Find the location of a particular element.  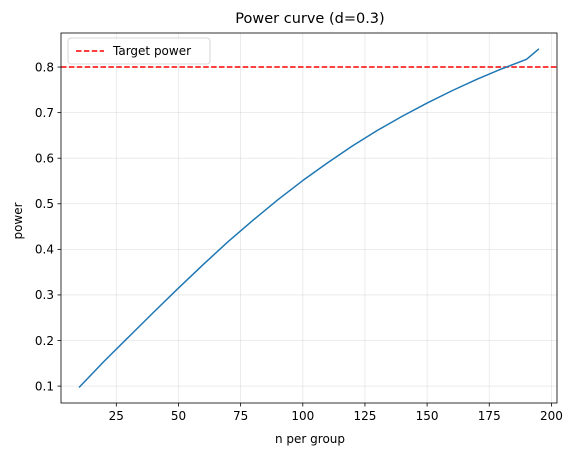

y-tick-label: 0.4 is located at coordinates (44, 250).